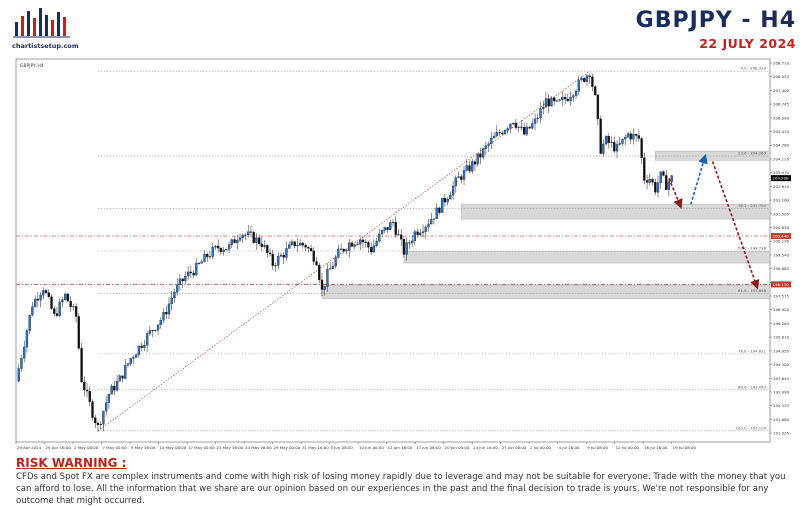 This screenshot has width=812, height=507. I want to click on y-tick-label: 206.745, so click(781, 104).